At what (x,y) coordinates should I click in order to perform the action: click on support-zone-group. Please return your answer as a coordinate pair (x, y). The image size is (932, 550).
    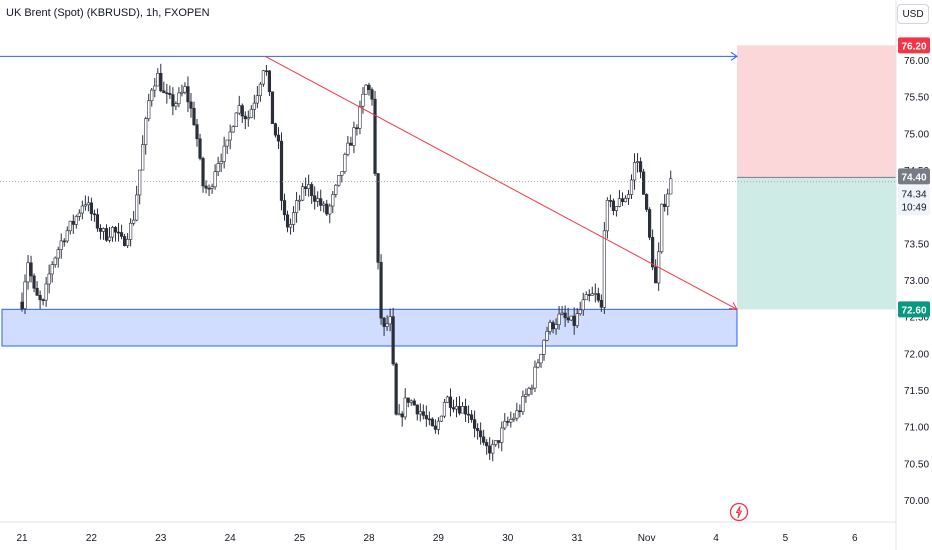
    Looking at the image, I should click on (369, 327).